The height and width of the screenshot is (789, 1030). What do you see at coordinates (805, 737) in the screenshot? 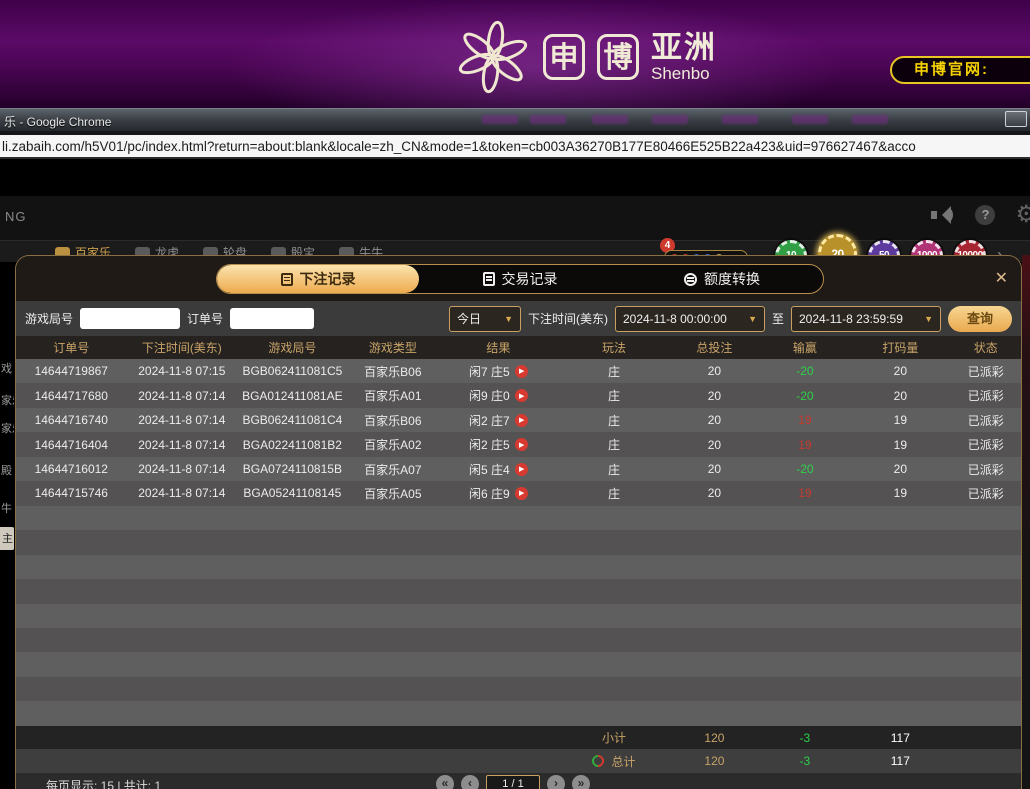
I see `subtotal-winloss: -3` at bounding box center [805, 737].